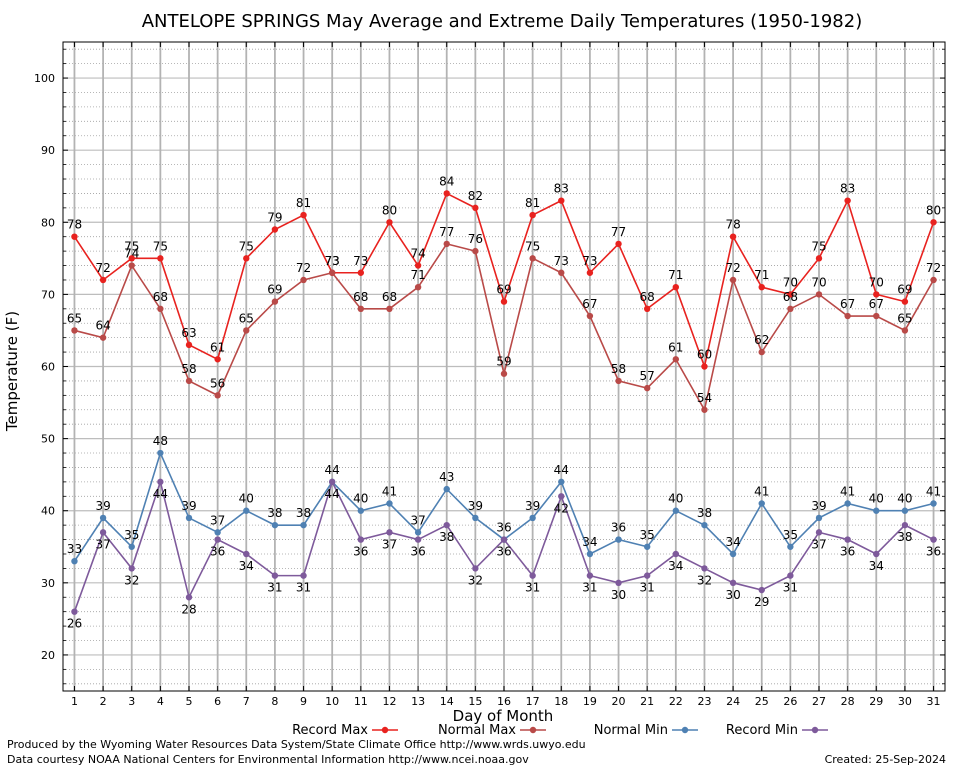 This screenshot has width=954, height=768. I want to click on data-label: 61, so click(675, 347).